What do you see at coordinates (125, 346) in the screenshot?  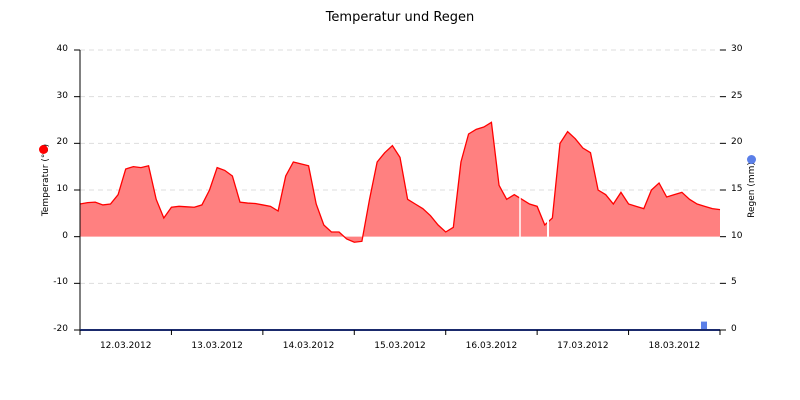 I see `x-tick-label: 12.03.2012` at bounding box center [125, 346].